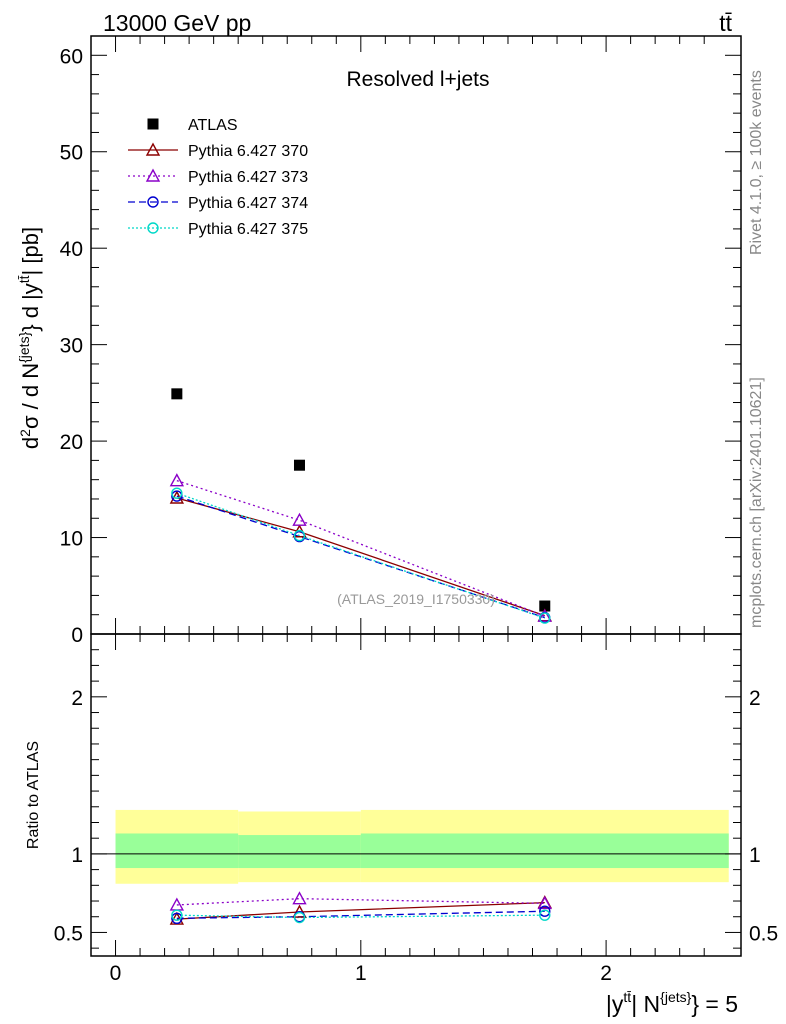 The height and width of the screenshot is (1024, 786). What do you see at coordinates (68, 933) in the screenshot?
I see `ratio-ytick-label-left: 0.5` at bounding box center [68, 933].